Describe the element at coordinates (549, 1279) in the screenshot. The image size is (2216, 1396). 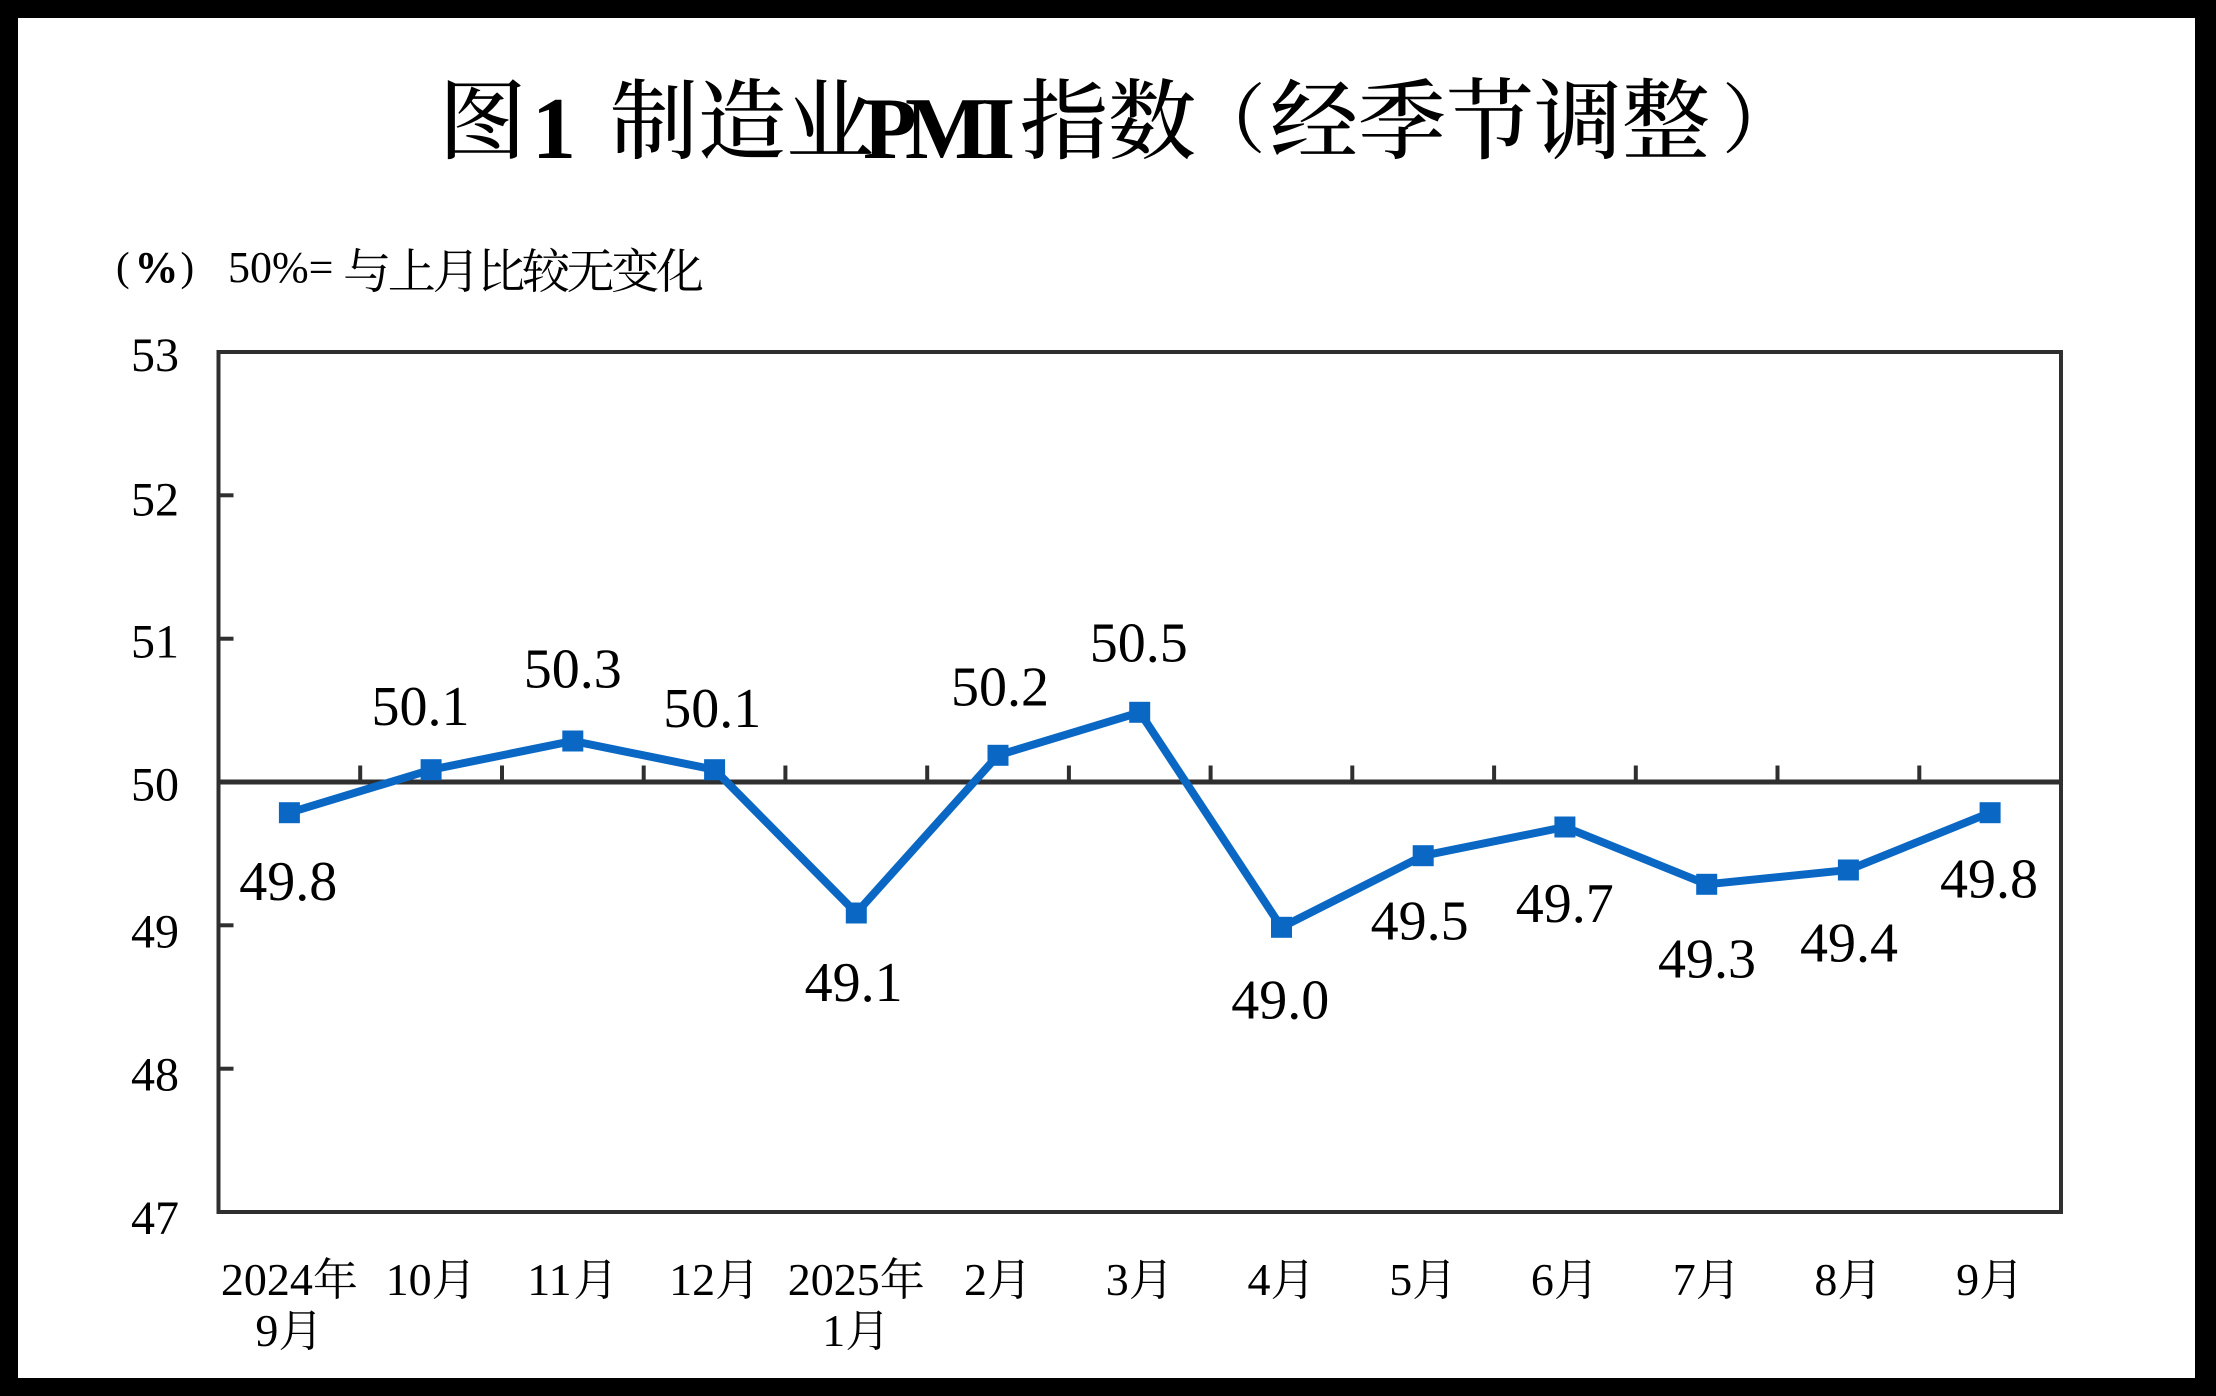
I see `svg-text: 11` at that location.